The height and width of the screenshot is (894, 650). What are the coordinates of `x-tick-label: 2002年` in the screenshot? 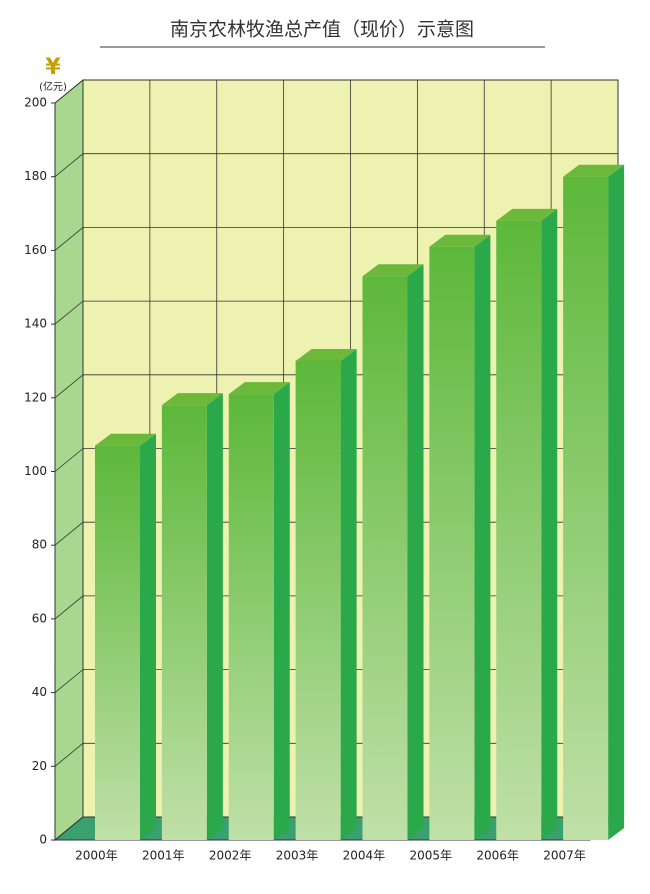 It's located at (230, 856).